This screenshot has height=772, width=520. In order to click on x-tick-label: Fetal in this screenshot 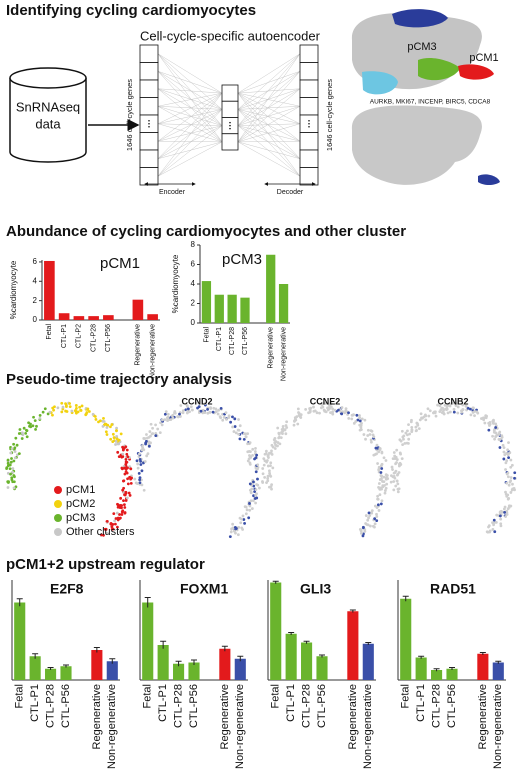, I will do `click(49, 332)`.